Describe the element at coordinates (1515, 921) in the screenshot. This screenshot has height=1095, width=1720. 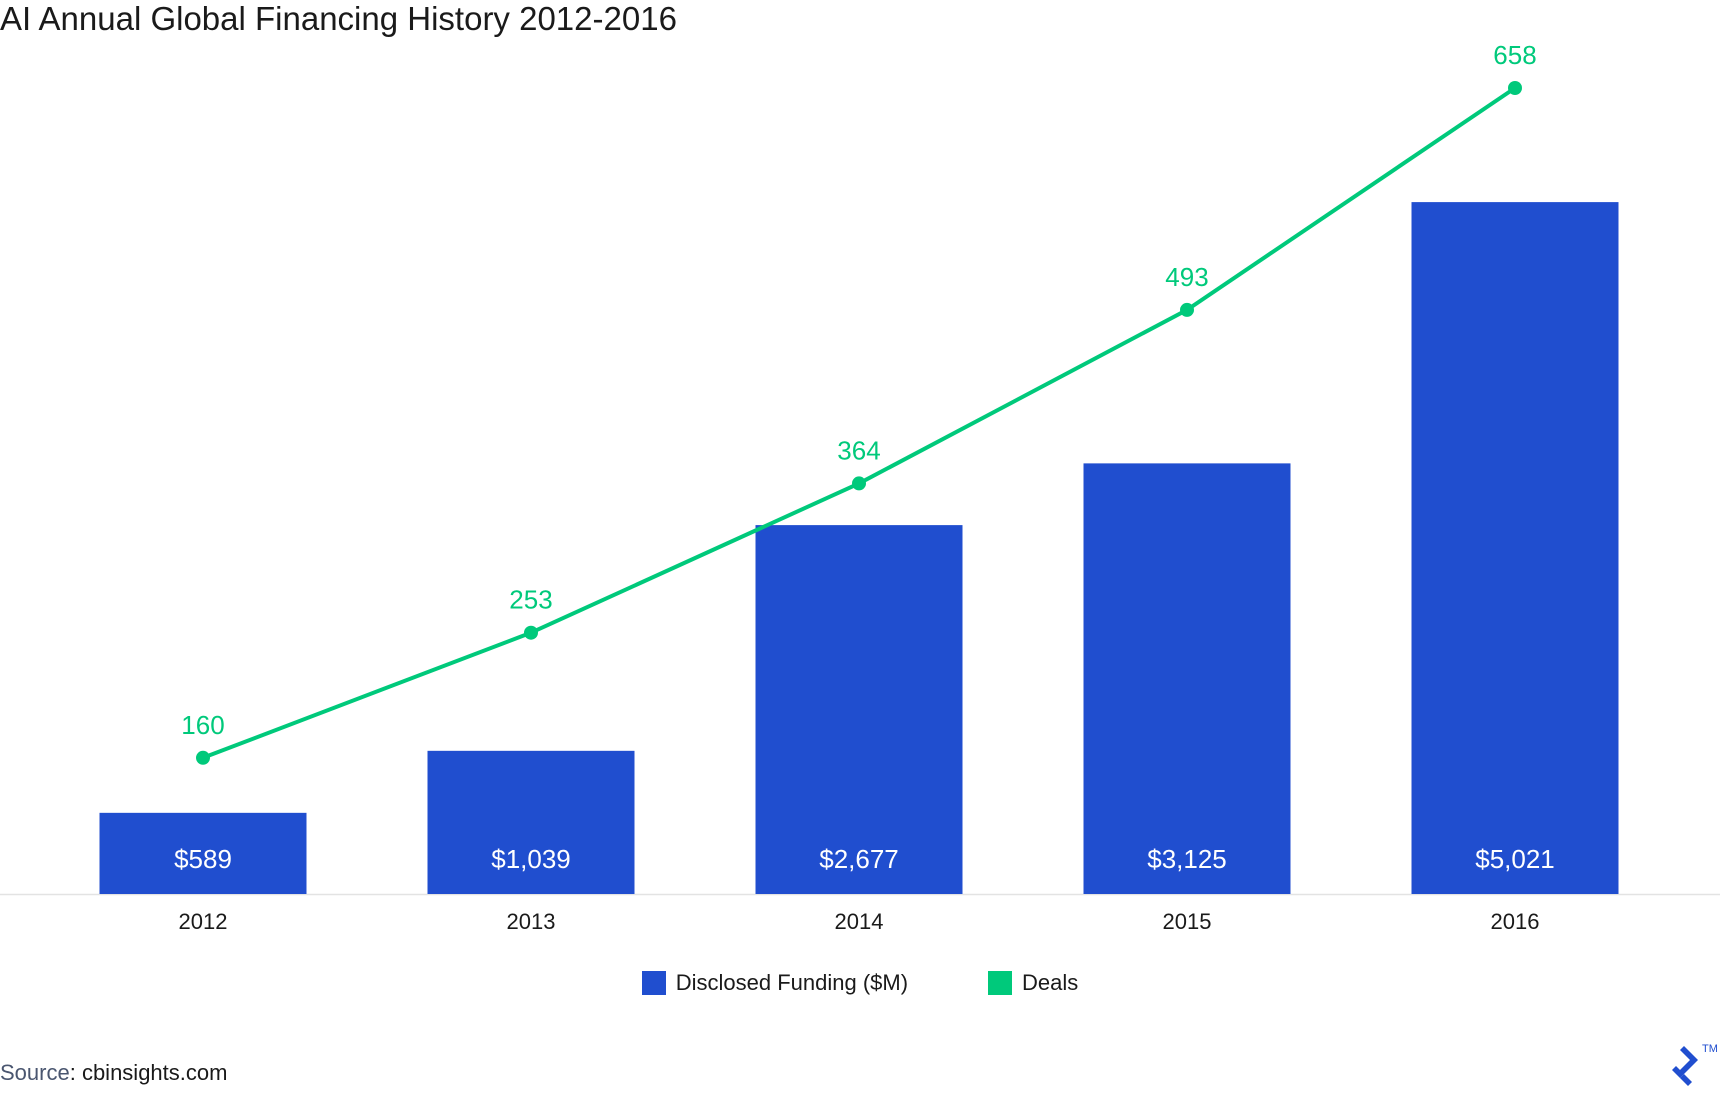
I see `x-tick-label: 2016` at that location.